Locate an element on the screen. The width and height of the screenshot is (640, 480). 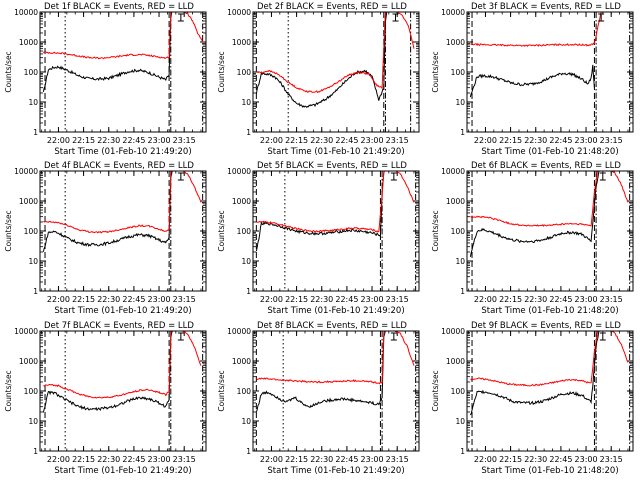
chart-title: Det 4f BLACK = Events, RED = LLD is located at coordinates (119, 166).